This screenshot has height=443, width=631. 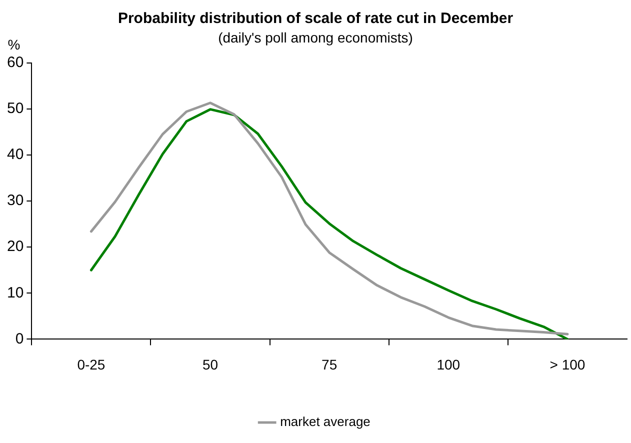 What do you see at coordinates (15, 109) in the screenshot?
I see `y-tick-label: 50` at bounding box center [15, 109].